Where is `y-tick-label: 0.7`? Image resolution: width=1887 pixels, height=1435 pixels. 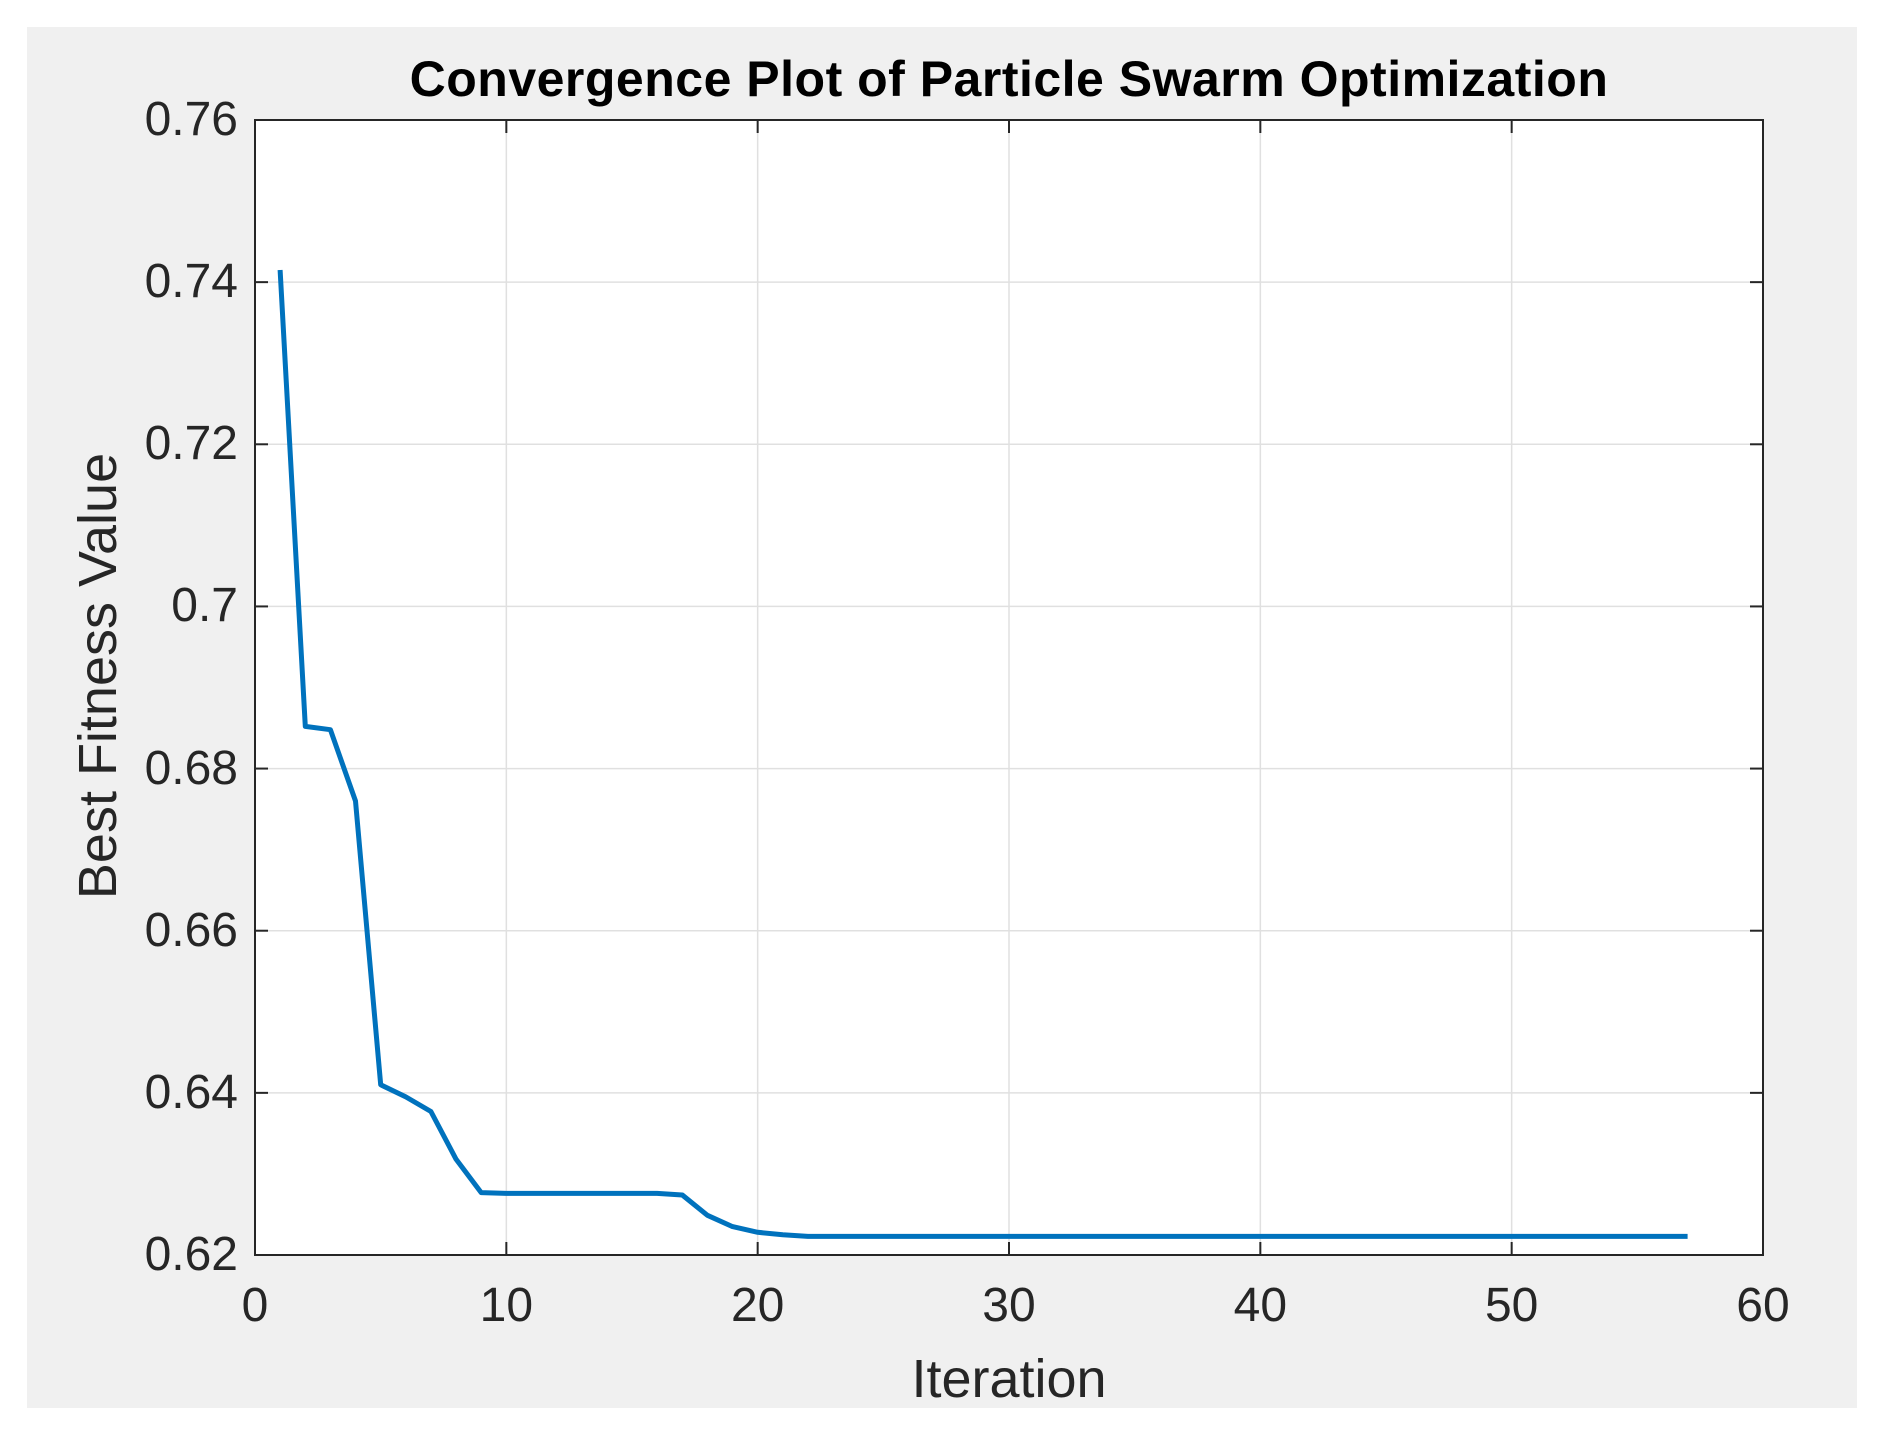 y-tick-label: 0.7 is located at coordinates (204, 606).